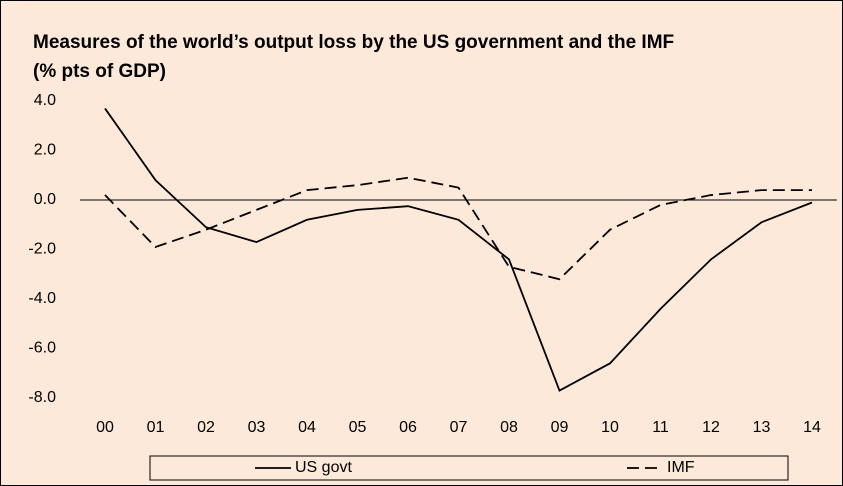 This screenshot has height=486, width=843. What do you see at coordinates (257, 427) in the screenshot?
I see `x-tick-label: 03` at bounding box center [257, 427].